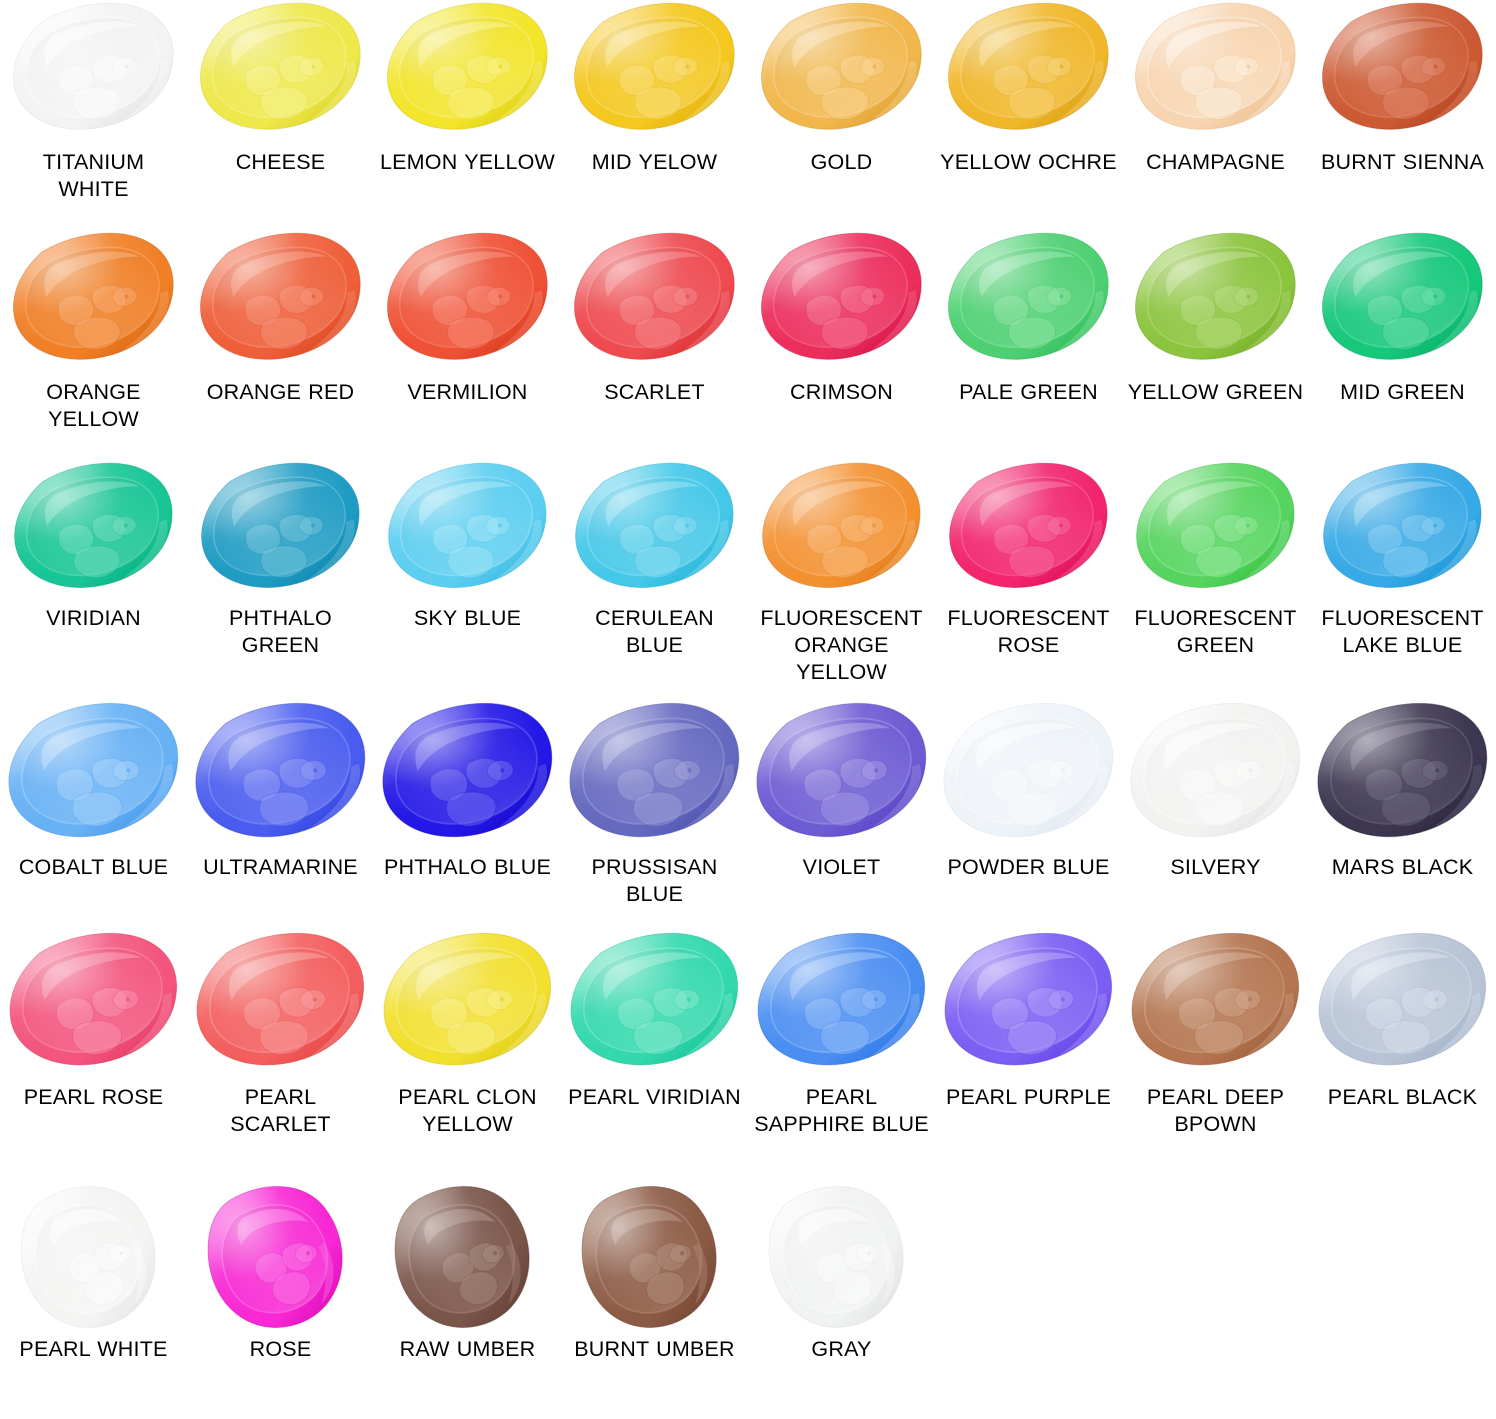 The image size is (1496, 1419). I want to click on swatch-cell: PALE GREEN, so click(1028, 345).